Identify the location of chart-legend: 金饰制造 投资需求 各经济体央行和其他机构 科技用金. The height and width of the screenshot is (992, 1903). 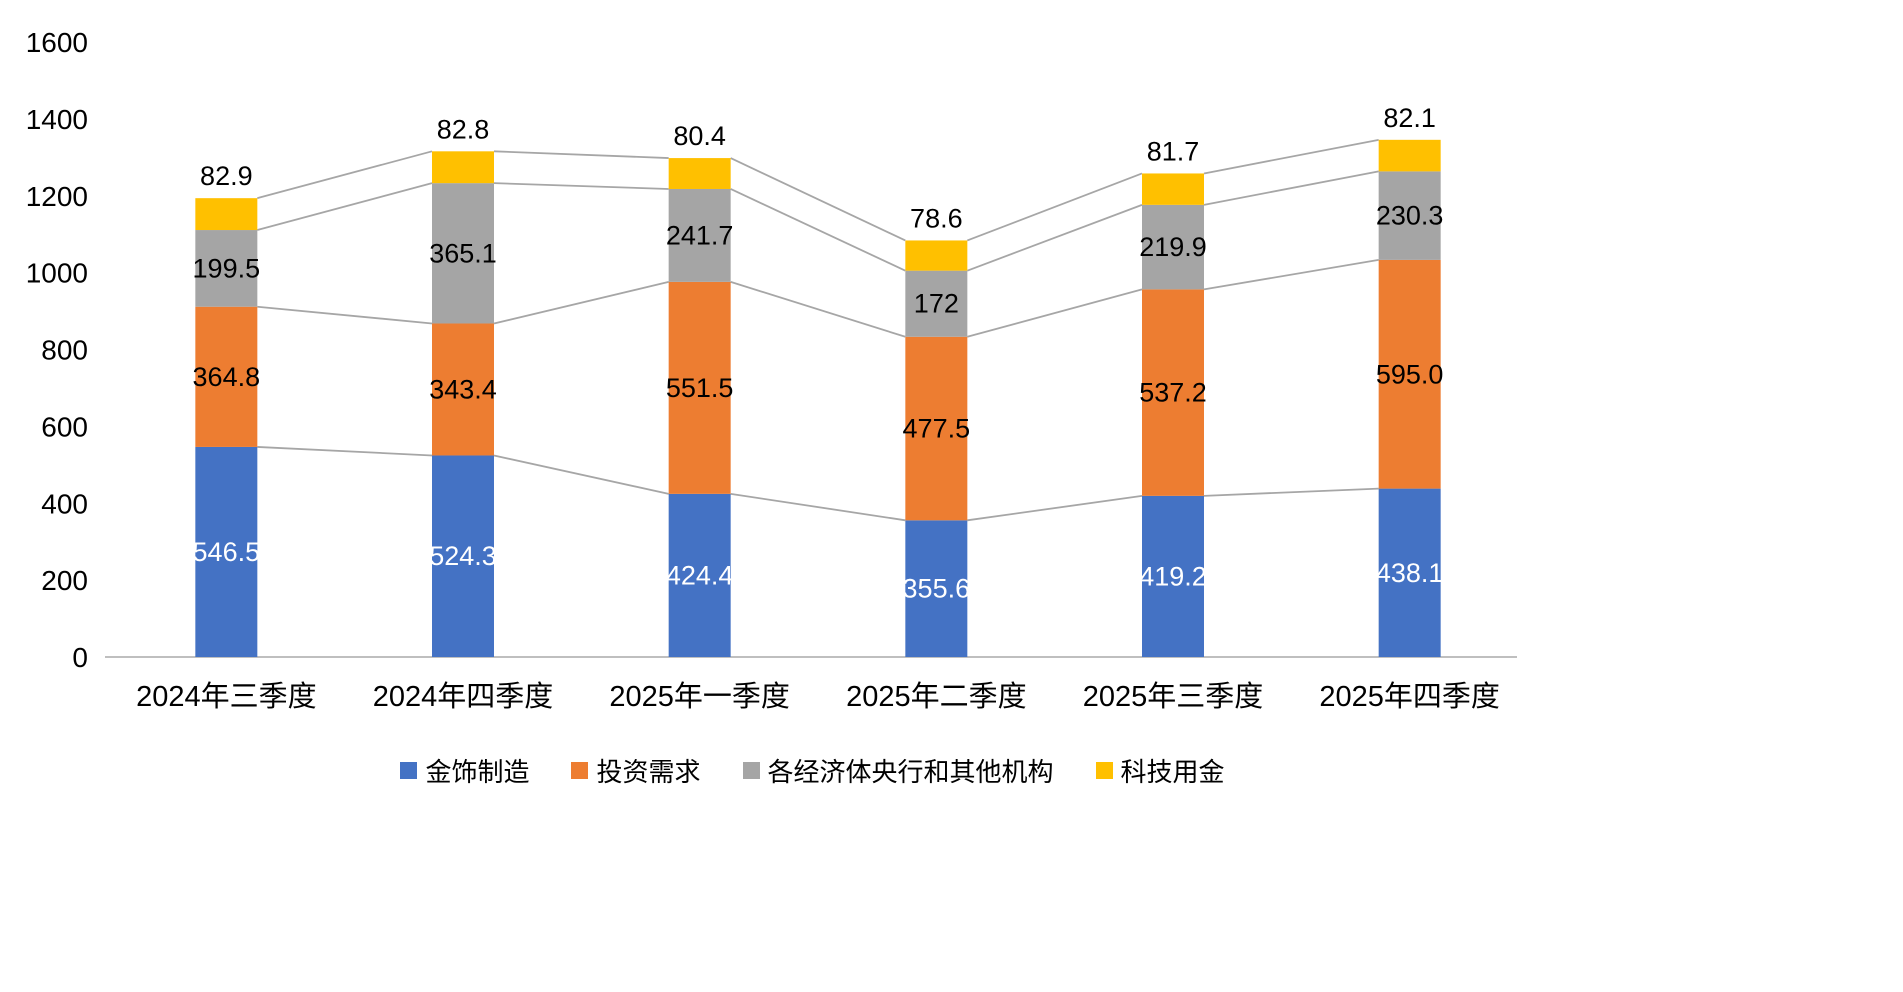
(812, 770).